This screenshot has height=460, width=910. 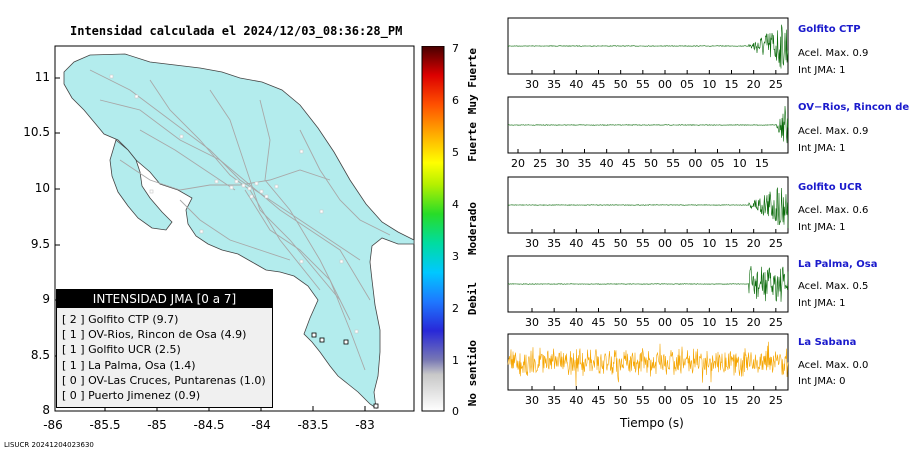 What do you see at coordinates (164, 299) in the screenshot?
I see `legend-title: INTENSIDAD JMA [0 a 7]` at bounding box center [164, 299].